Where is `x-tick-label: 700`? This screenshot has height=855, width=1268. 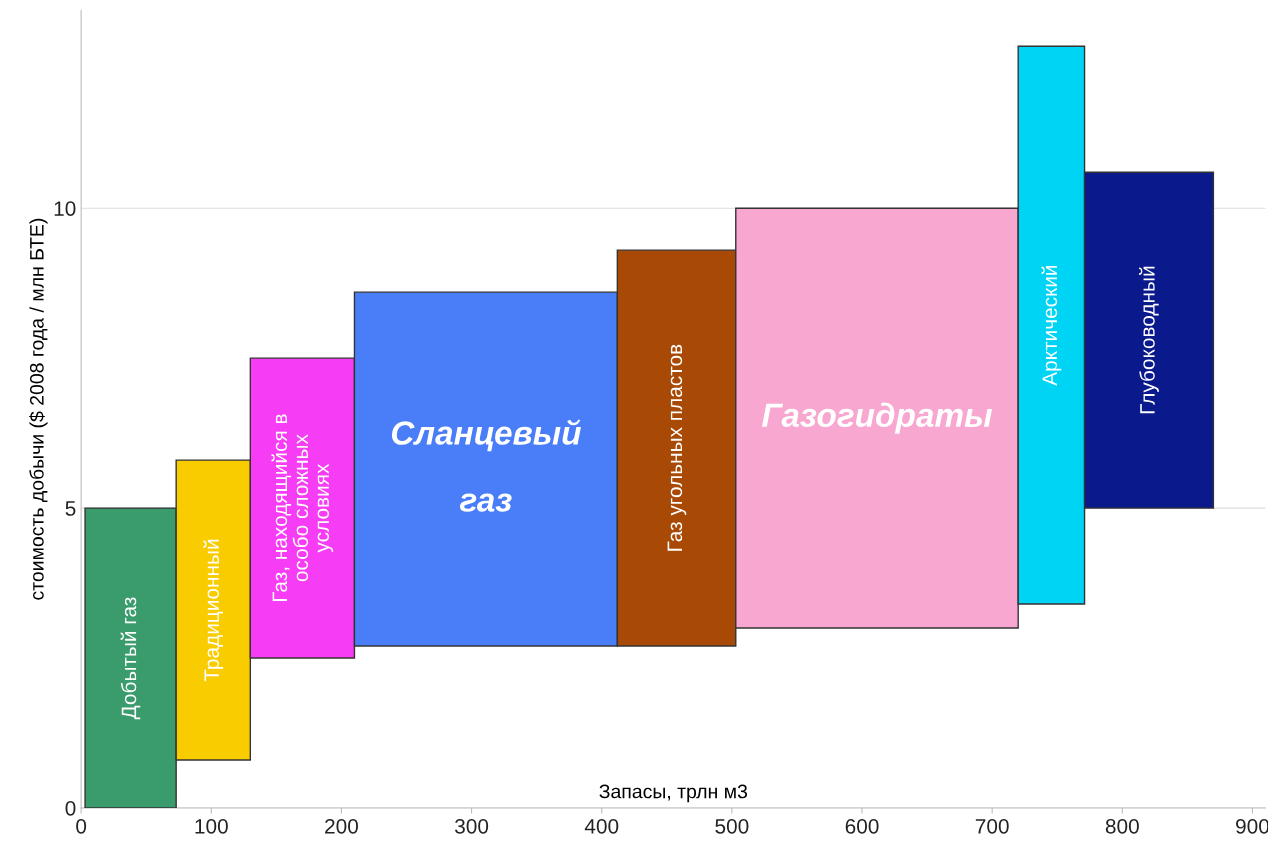
x-tick-label: 700 is located at coordinates (992, 826).